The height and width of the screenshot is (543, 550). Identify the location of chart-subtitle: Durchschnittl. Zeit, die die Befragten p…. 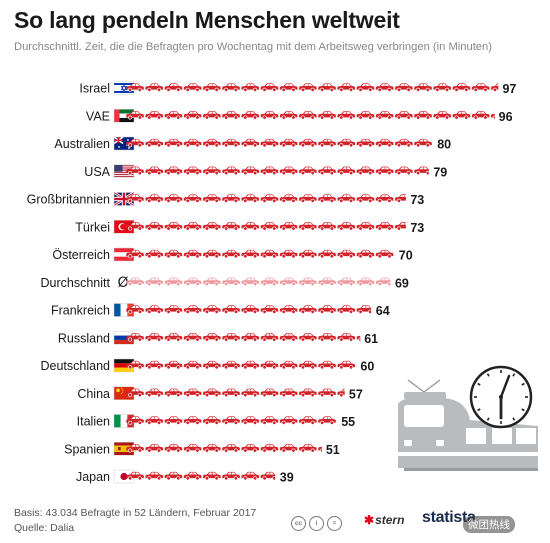
(253, 47).